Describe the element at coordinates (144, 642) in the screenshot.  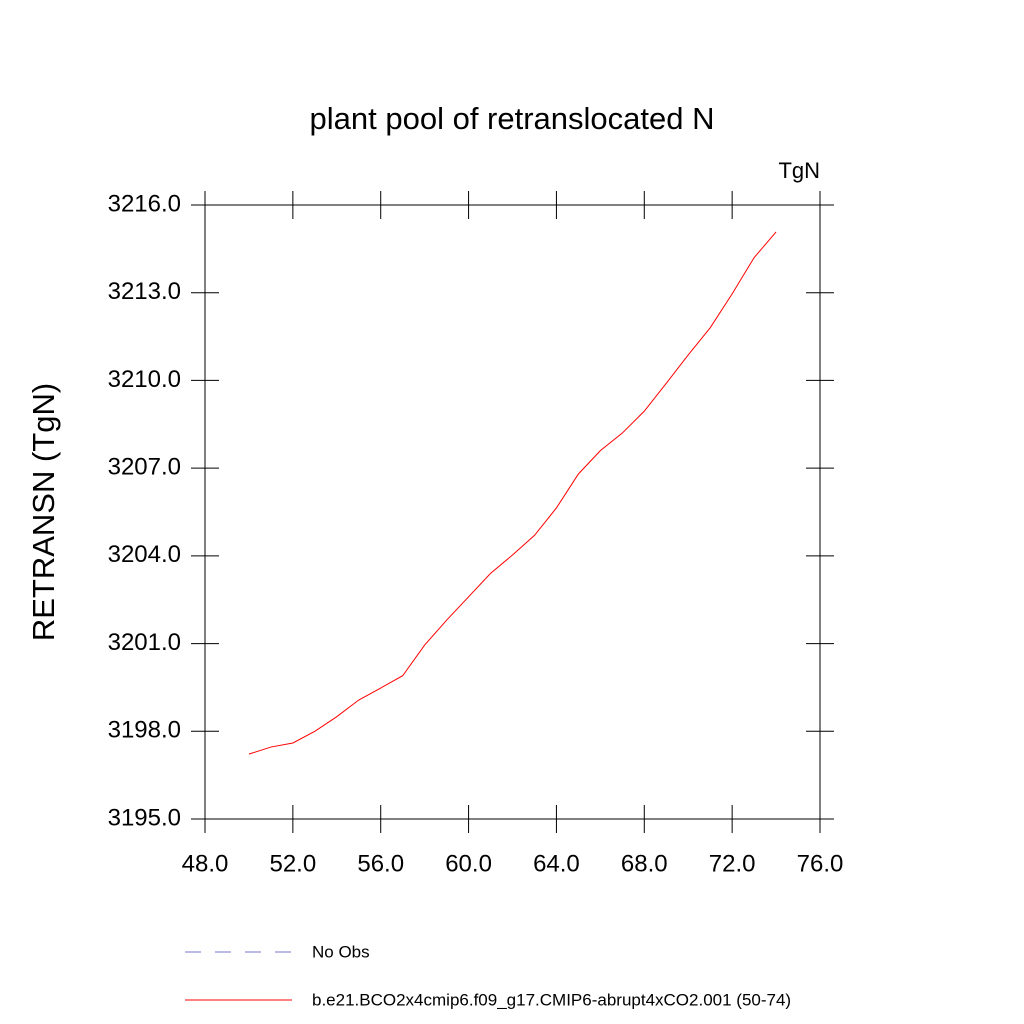
I see `y-tick-label: 3201.0` at that location.